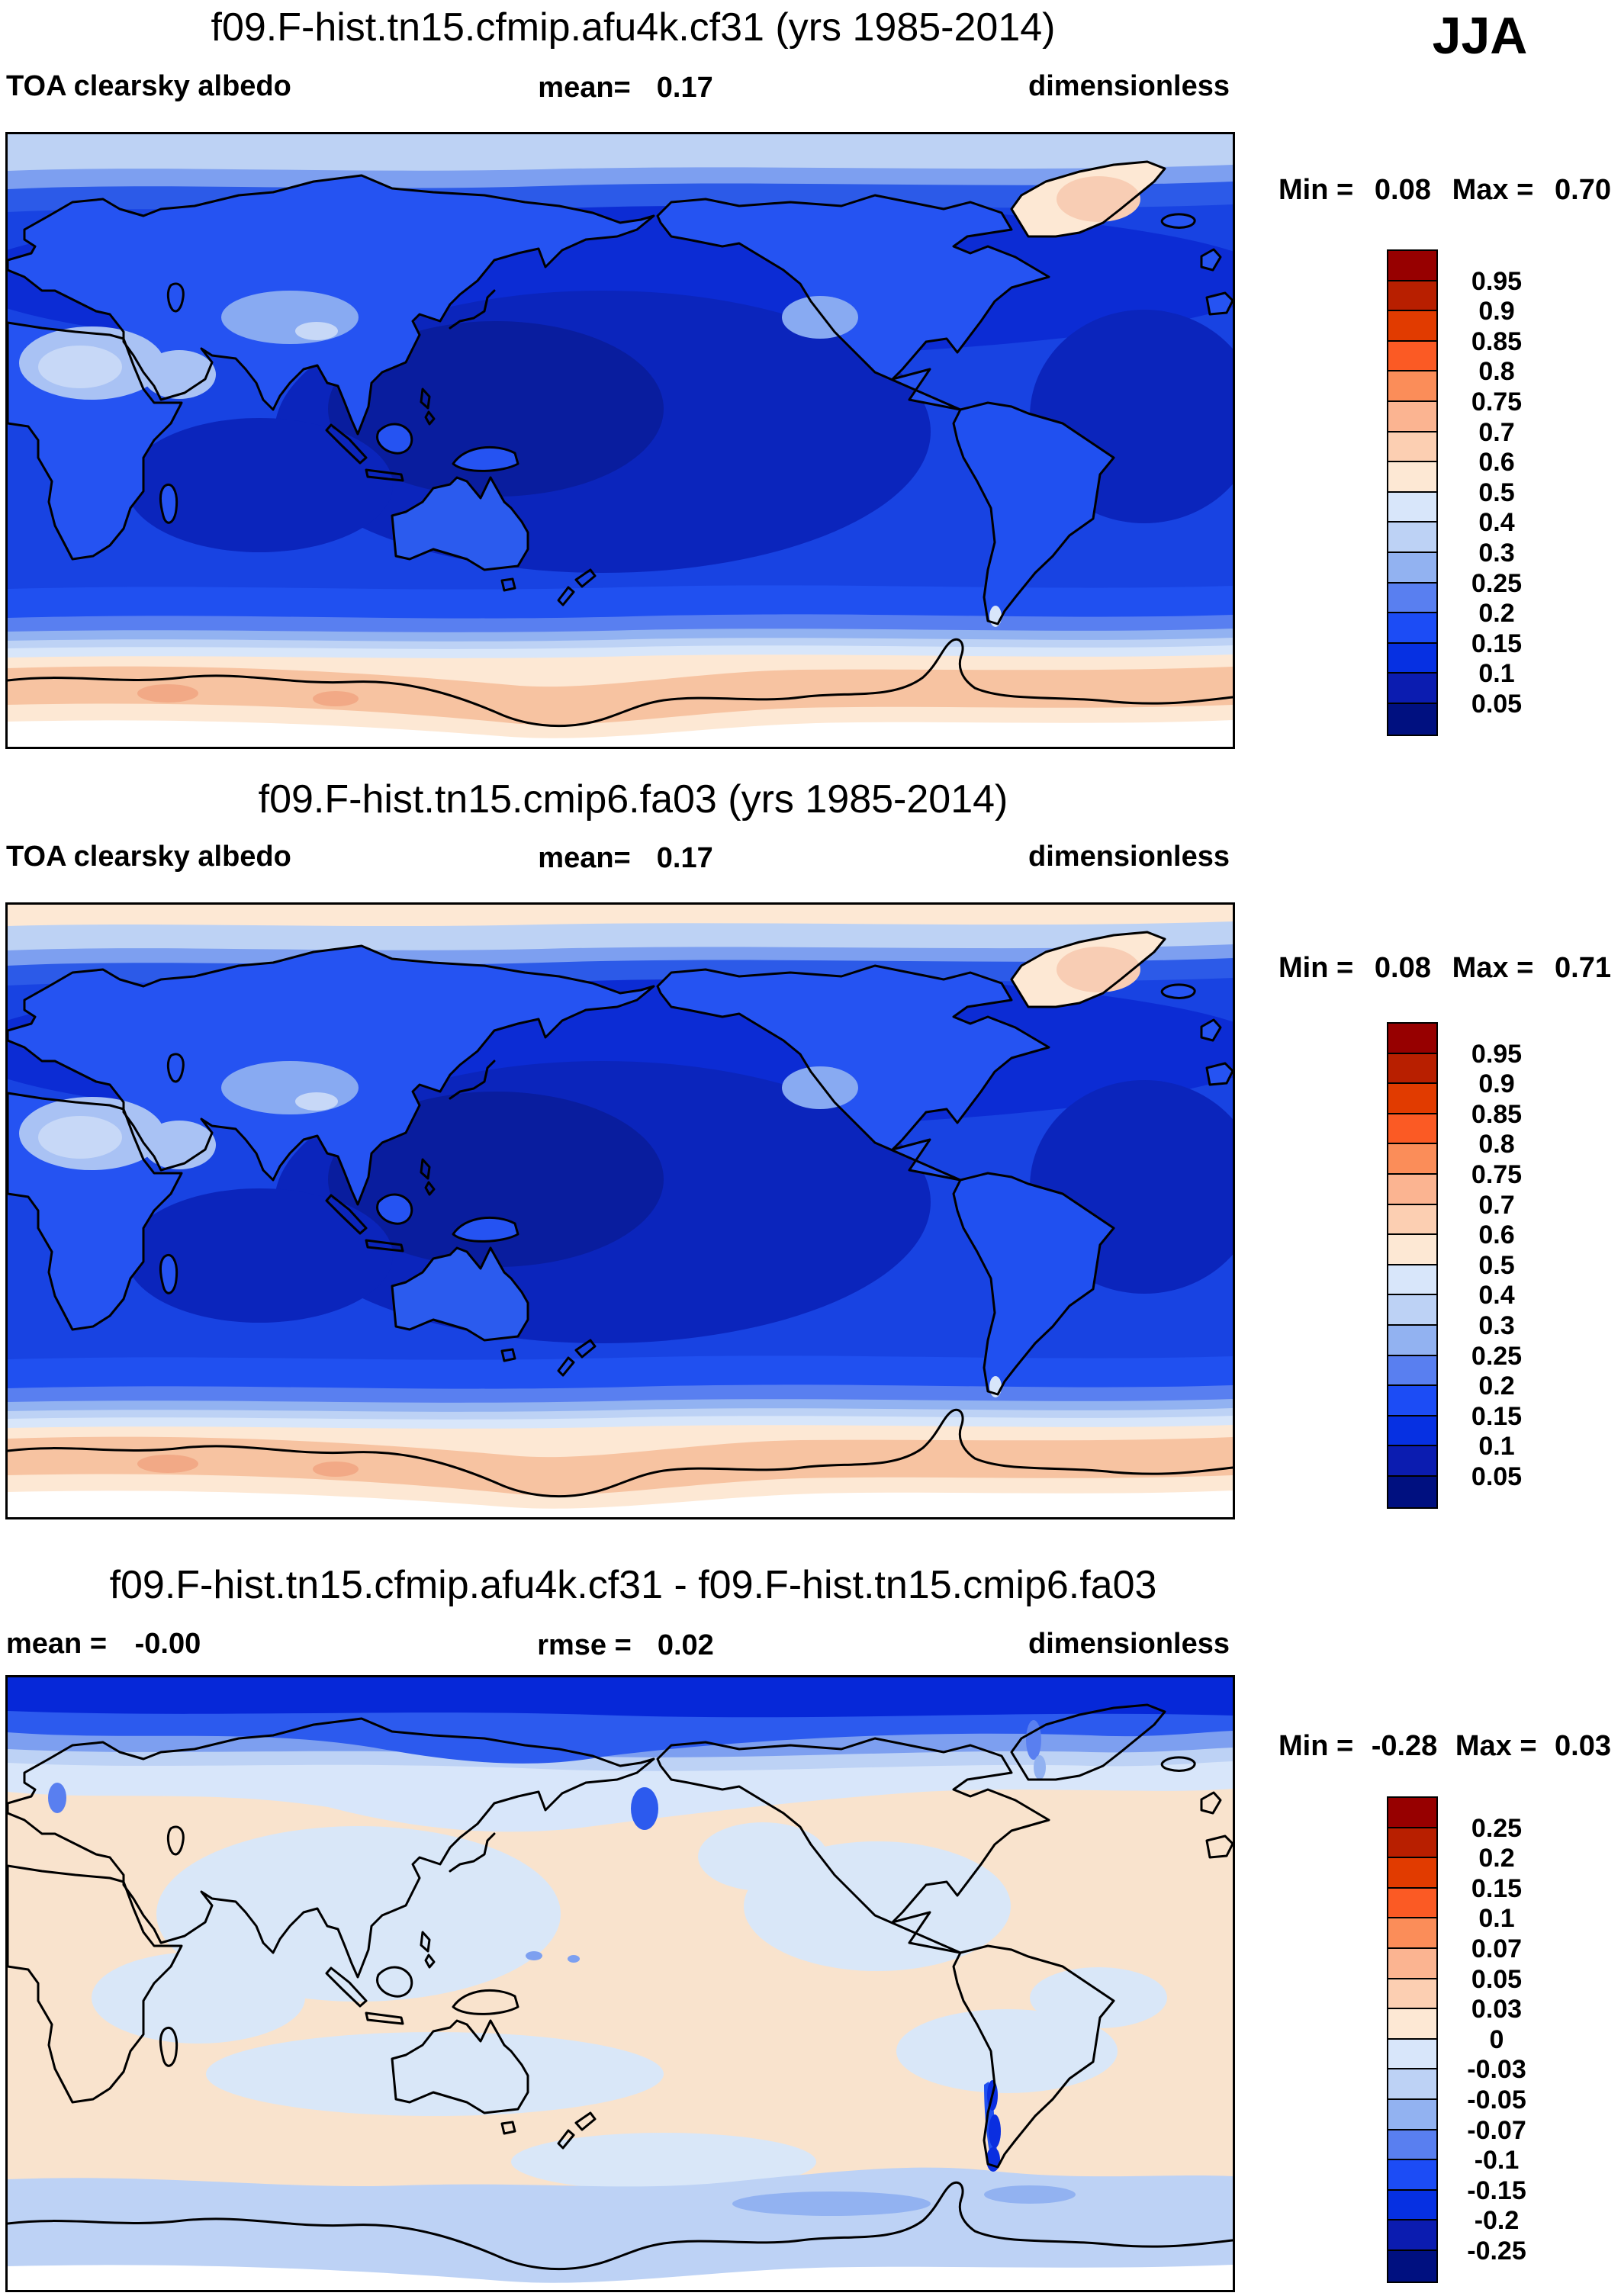 Image resolution: width=1621 pixels, height=2296 pixels. Describe the element at coordinates (584, 1645) in the screenshot. I see `panel-c-rmse-label: rmse =` at that location.